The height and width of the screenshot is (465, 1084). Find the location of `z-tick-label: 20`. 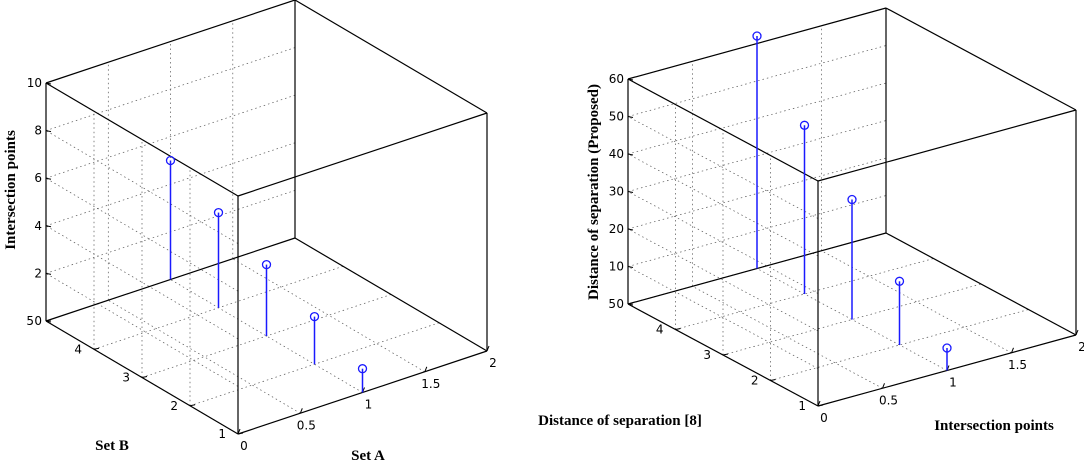

z-tick-label: 20 is located at coordinates (616, 229).